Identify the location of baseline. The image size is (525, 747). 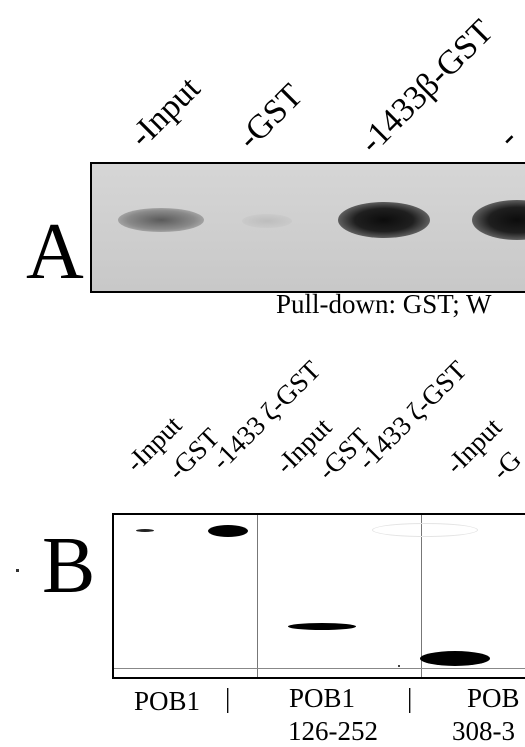
(319, 668).